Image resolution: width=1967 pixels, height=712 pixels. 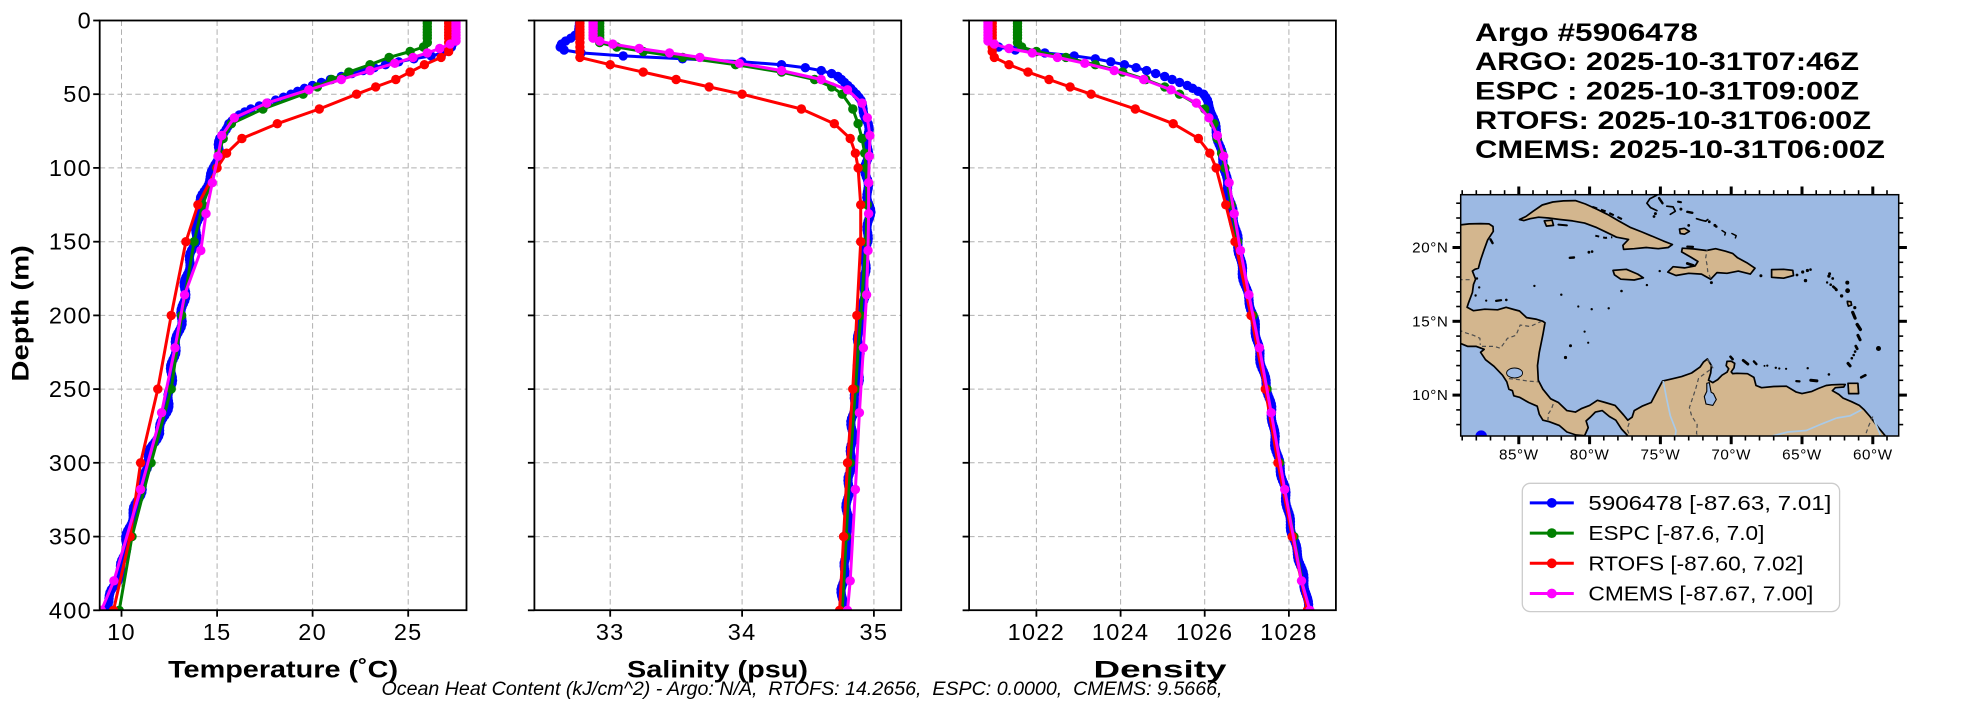 I want to click on svg-text: 350, so click(x=70, y=537).